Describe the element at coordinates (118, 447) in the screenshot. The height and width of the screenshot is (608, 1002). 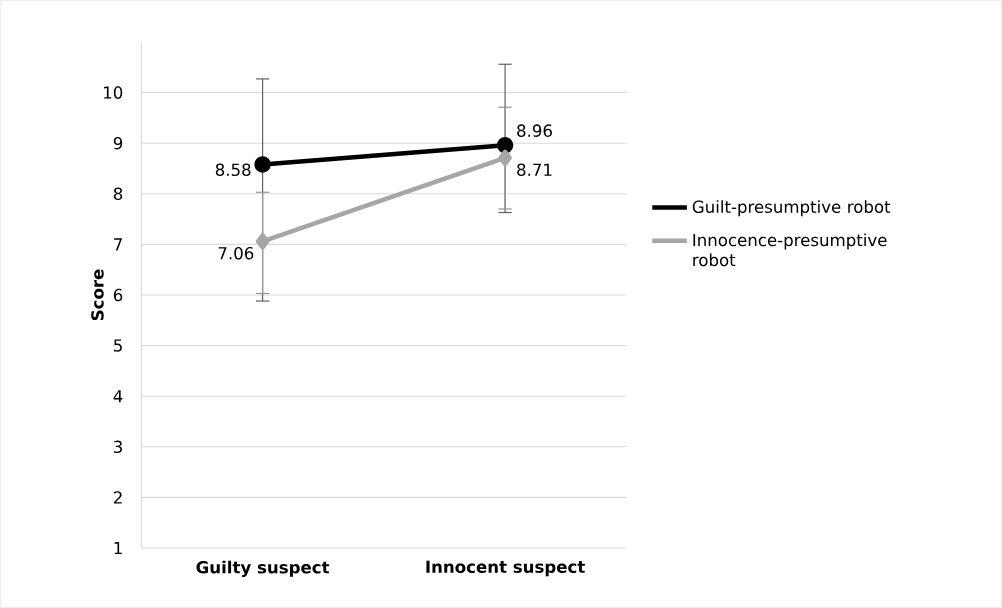
I see `y-tick-label: 3` at that location.